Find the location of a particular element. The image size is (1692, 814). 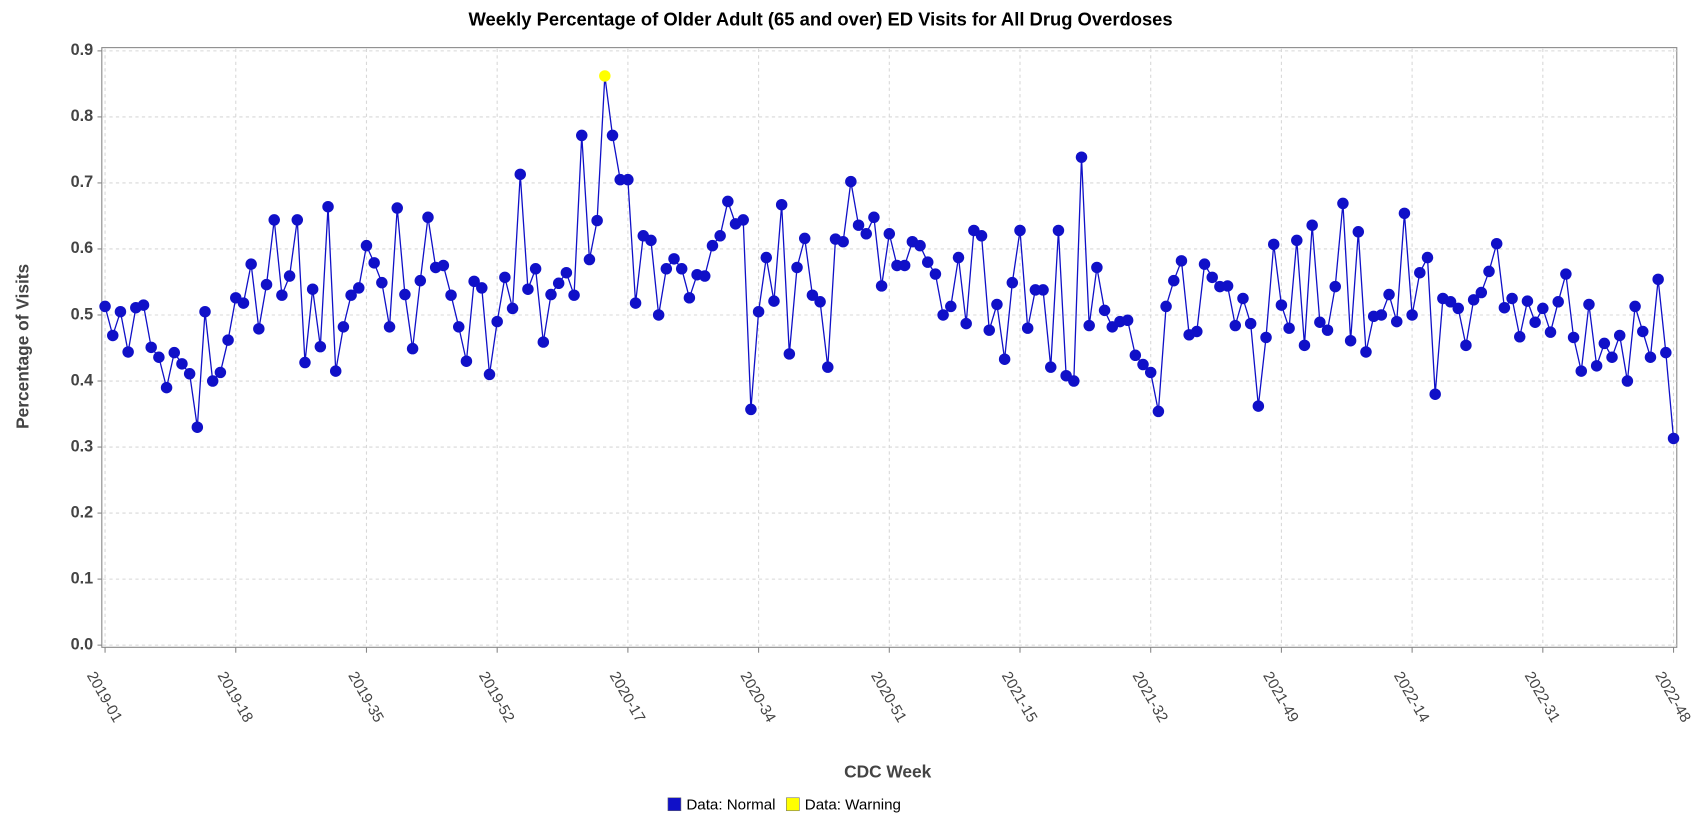

y-tick-label: 0.4 is located at coordinates (82, 380).